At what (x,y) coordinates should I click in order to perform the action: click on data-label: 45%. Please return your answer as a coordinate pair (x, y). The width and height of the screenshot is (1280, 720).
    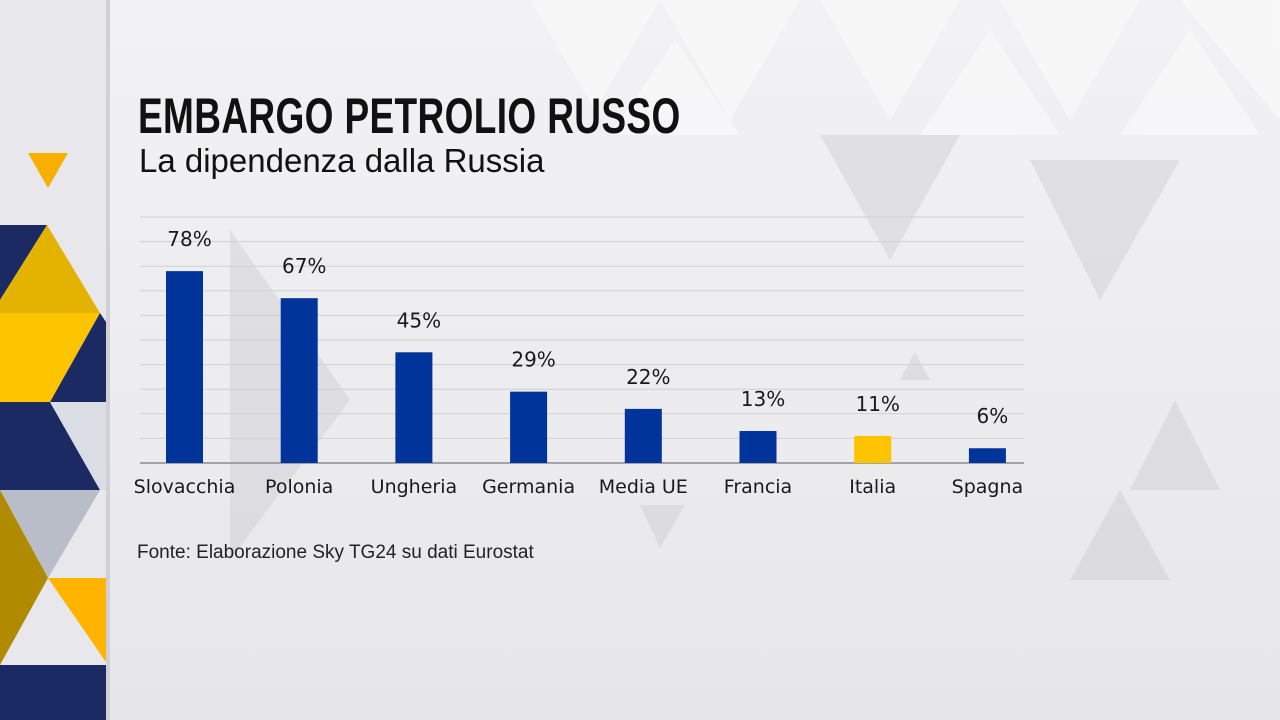
    Looking at the image, I should click on (419, 320).